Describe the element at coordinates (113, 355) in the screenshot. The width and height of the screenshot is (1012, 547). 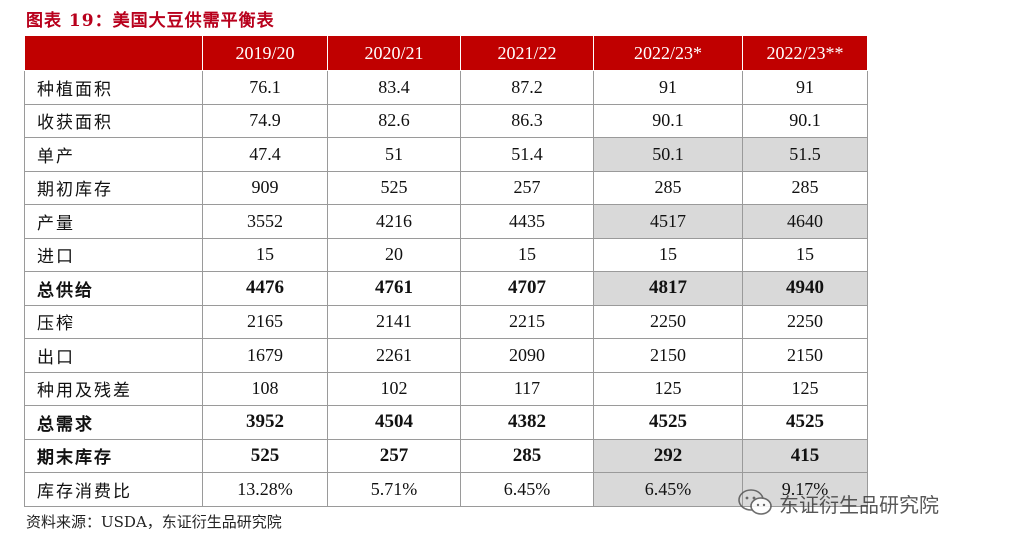
I see `row-label: 出口` at that location.